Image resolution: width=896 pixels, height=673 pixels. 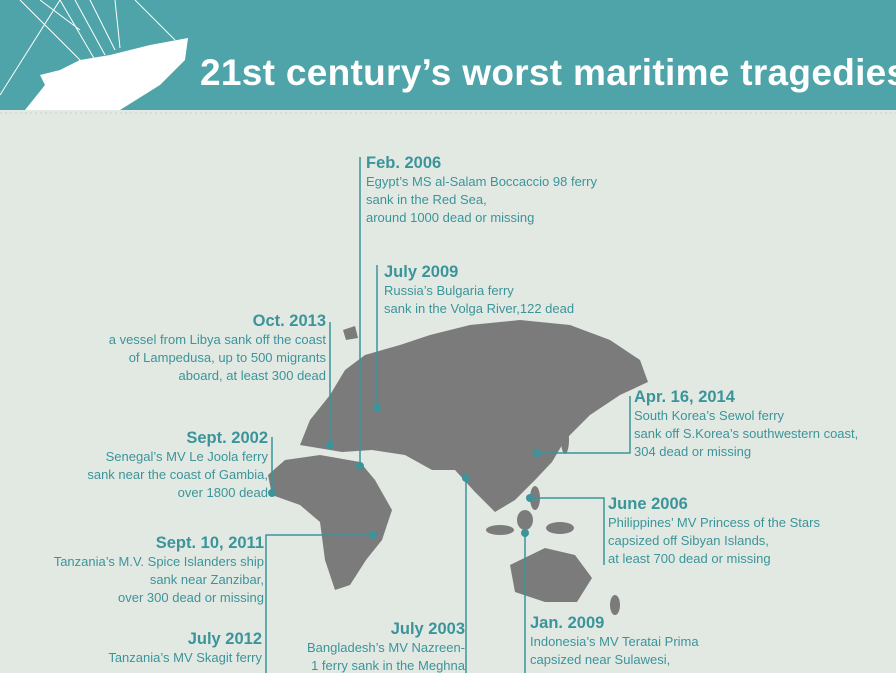 What do you see at coordinates (648, 504) in the screenshot?
I see `event-date: June 2006` at bounding box center [648, 504].